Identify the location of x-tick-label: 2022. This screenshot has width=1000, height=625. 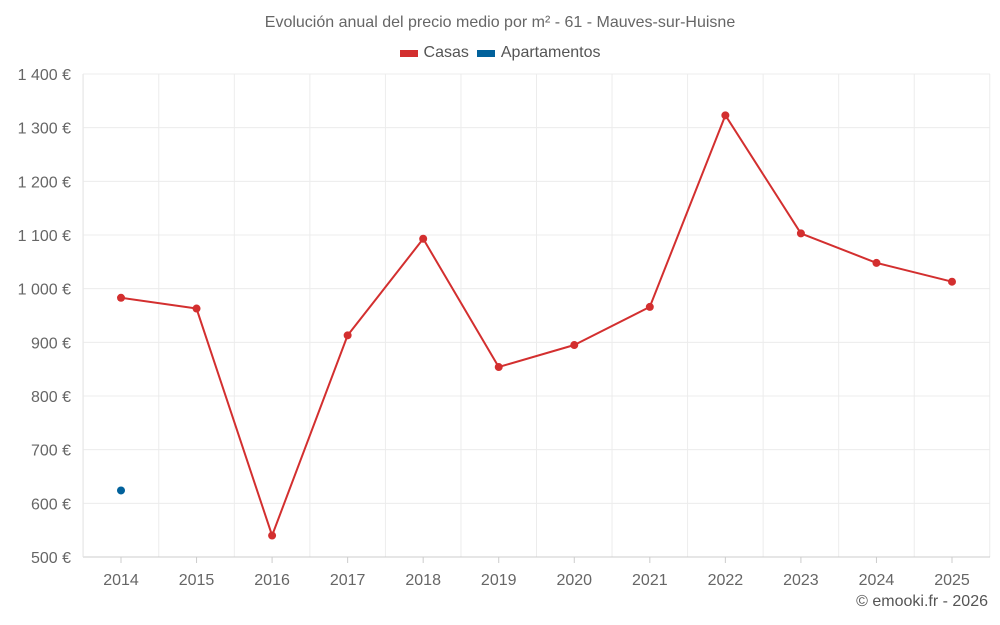
(726, 580).